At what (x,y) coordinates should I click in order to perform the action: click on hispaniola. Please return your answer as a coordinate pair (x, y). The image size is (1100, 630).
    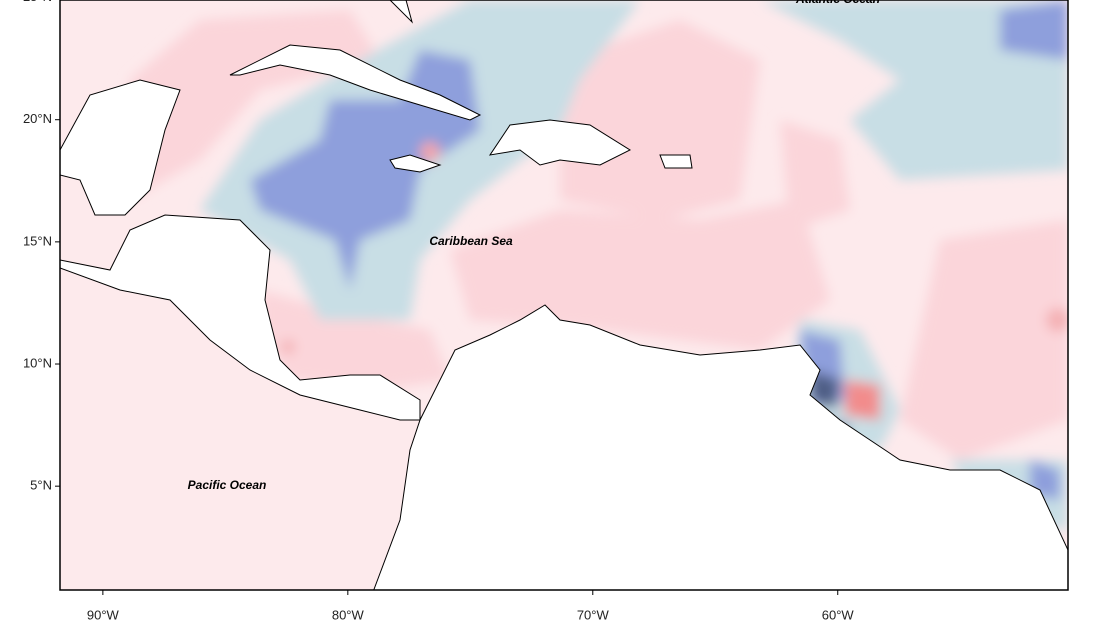
    Looking at the image, I should click on (560, 142).